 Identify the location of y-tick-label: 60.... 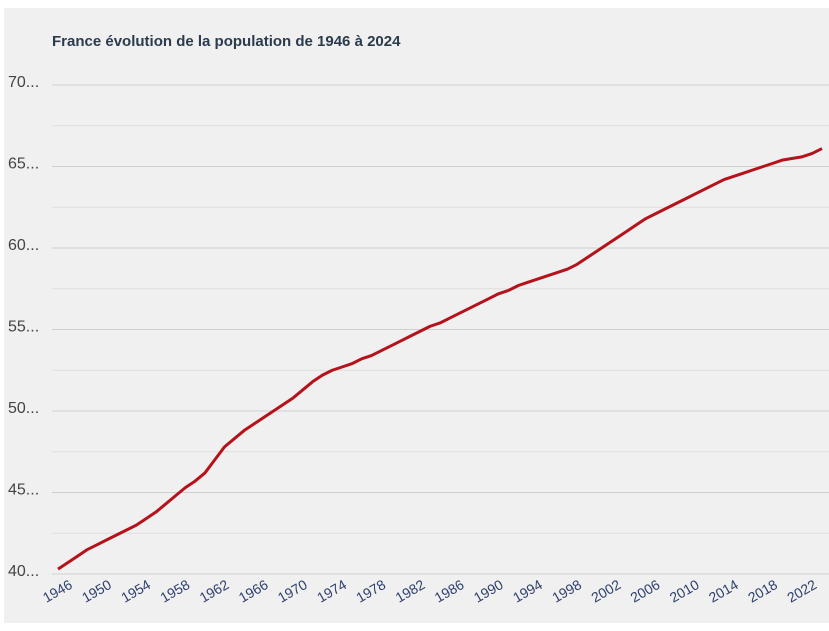
(23, 245).